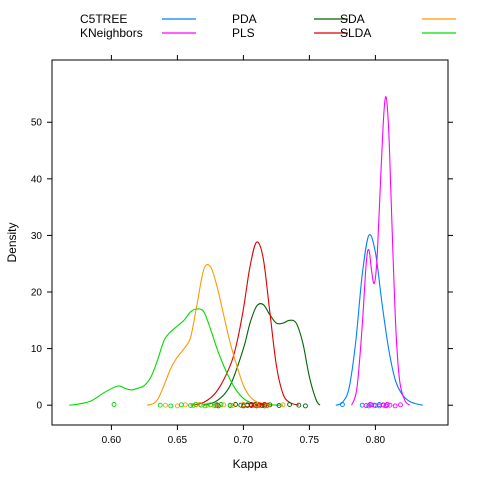 The height and width of the screenshot is (480, 480). I want to click on density-curve-pda, so click(262, 354).